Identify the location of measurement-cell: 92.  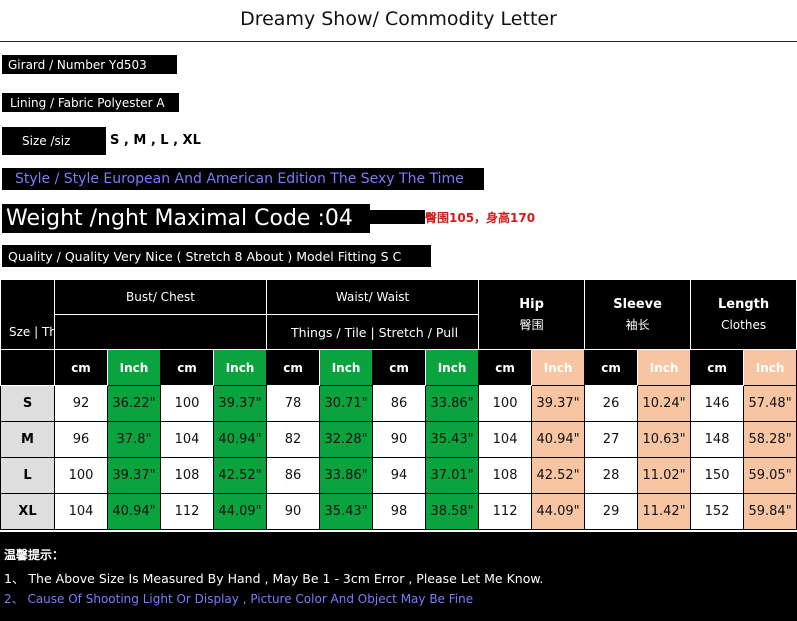
(81, 403).